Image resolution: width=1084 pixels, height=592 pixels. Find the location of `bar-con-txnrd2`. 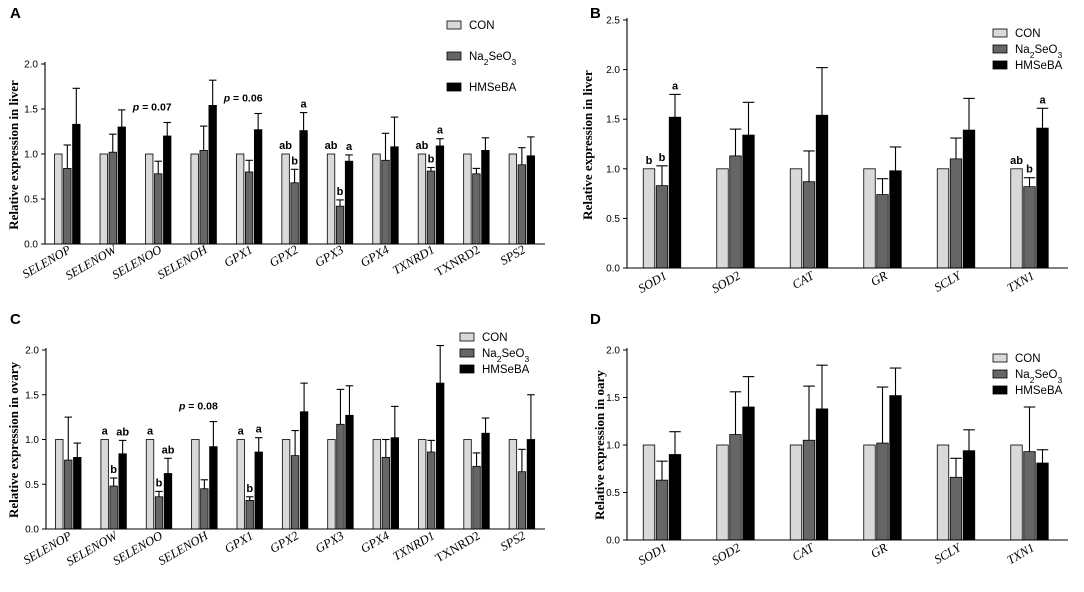

bar-con-txnrd2 is located at coordinates (467, 199).